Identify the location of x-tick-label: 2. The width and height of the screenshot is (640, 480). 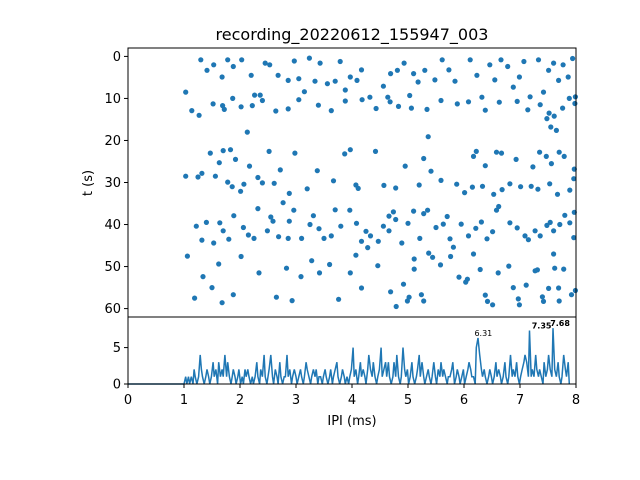
(240, 400).